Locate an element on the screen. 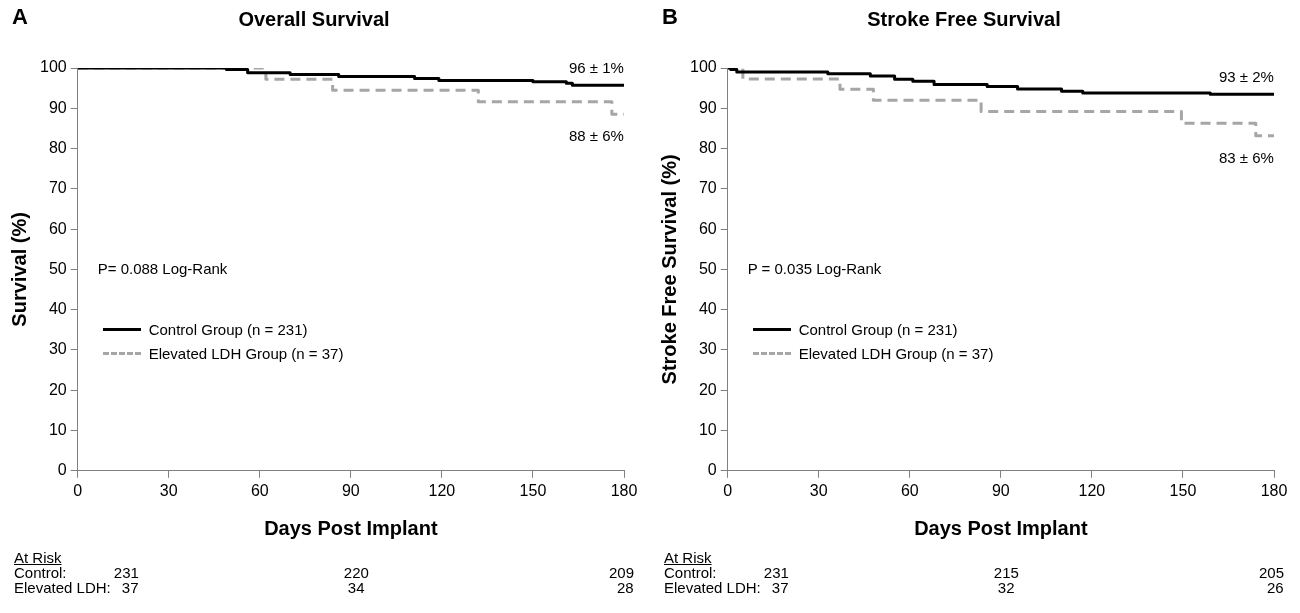 Image resolution: width=1300 pixels, height=613 pixels. text: B is located at coordinates (670, 17).